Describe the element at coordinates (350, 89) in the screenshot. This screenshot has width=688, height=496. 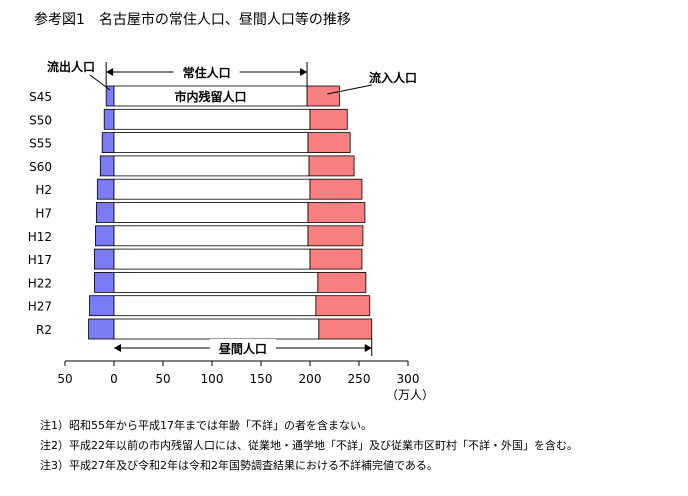
I see `inflow-leader` at that location.